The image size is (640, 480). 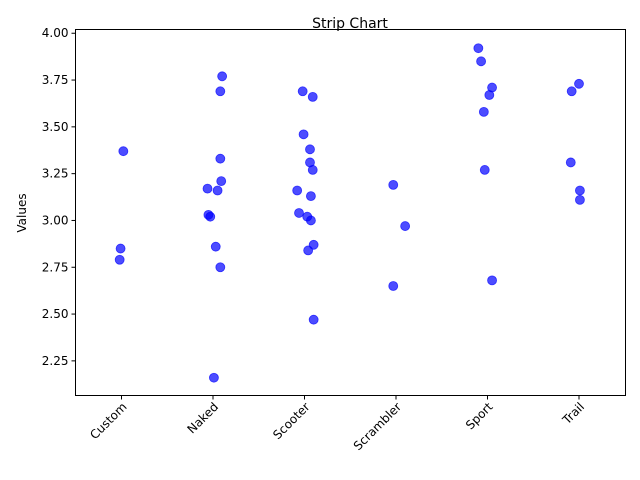 What do you see at coordinates (22, 212) in the screenshot?
I see `y-axis-label: Values` at bounding box center [22, 212].